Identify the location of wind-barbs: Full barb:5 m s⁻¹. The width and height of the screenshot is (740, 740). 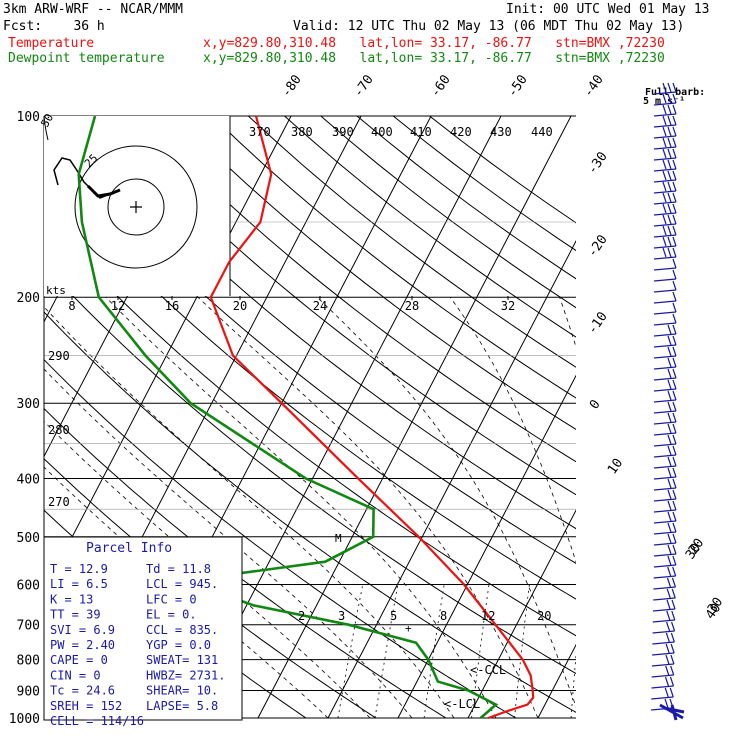
(674, 401).